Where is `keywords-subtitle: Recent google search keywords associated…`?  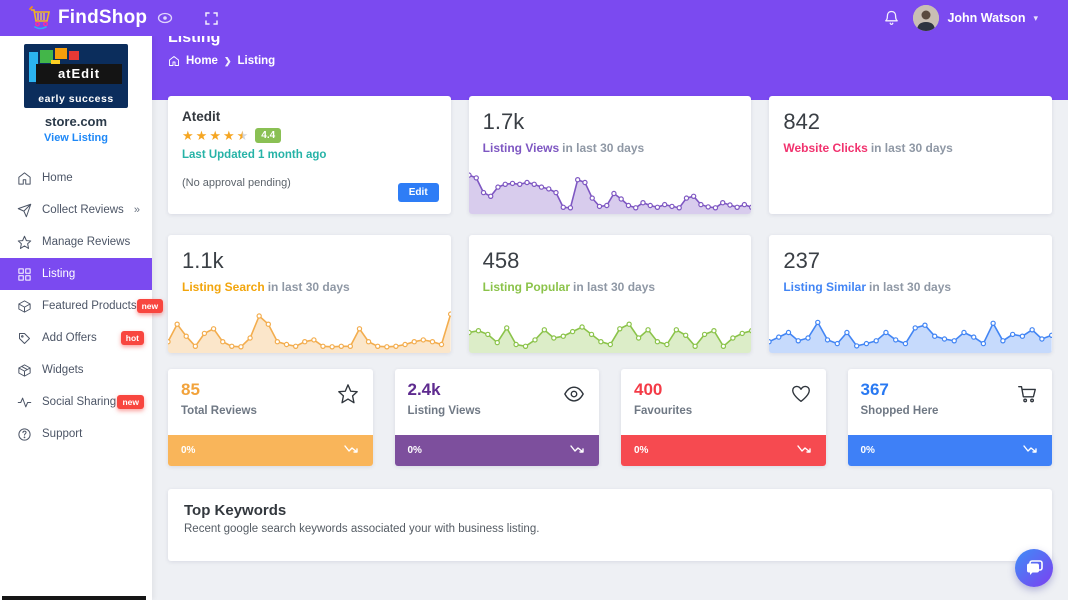
keywords-subtitle: Recent google search keywords associated… is located at coordinates (362, 529).